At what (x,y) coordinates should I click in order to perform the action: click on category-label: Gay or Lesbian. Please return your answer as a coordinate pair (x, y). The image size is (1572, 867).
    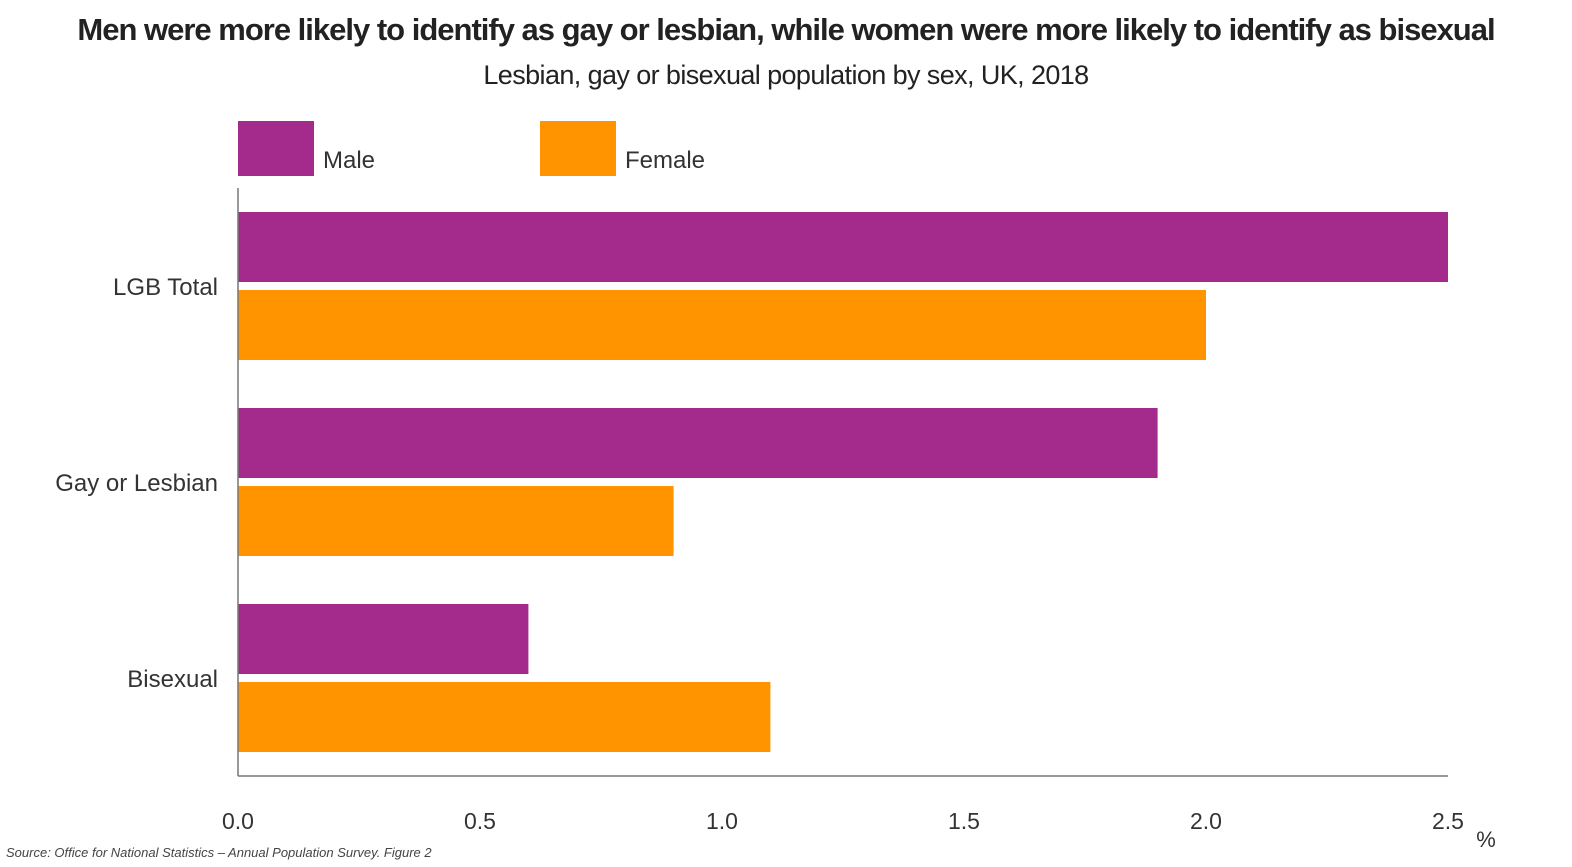
    Looking at the image, I should click on (136, 483).